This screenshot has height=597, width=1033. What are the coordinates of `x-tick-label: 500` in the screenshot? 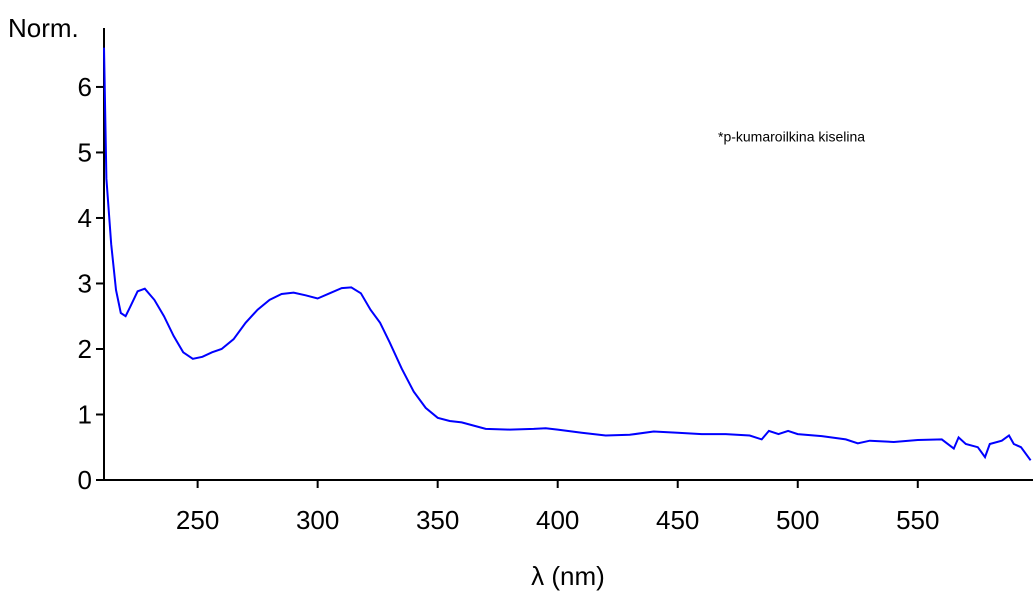 It's located at (797, 520).